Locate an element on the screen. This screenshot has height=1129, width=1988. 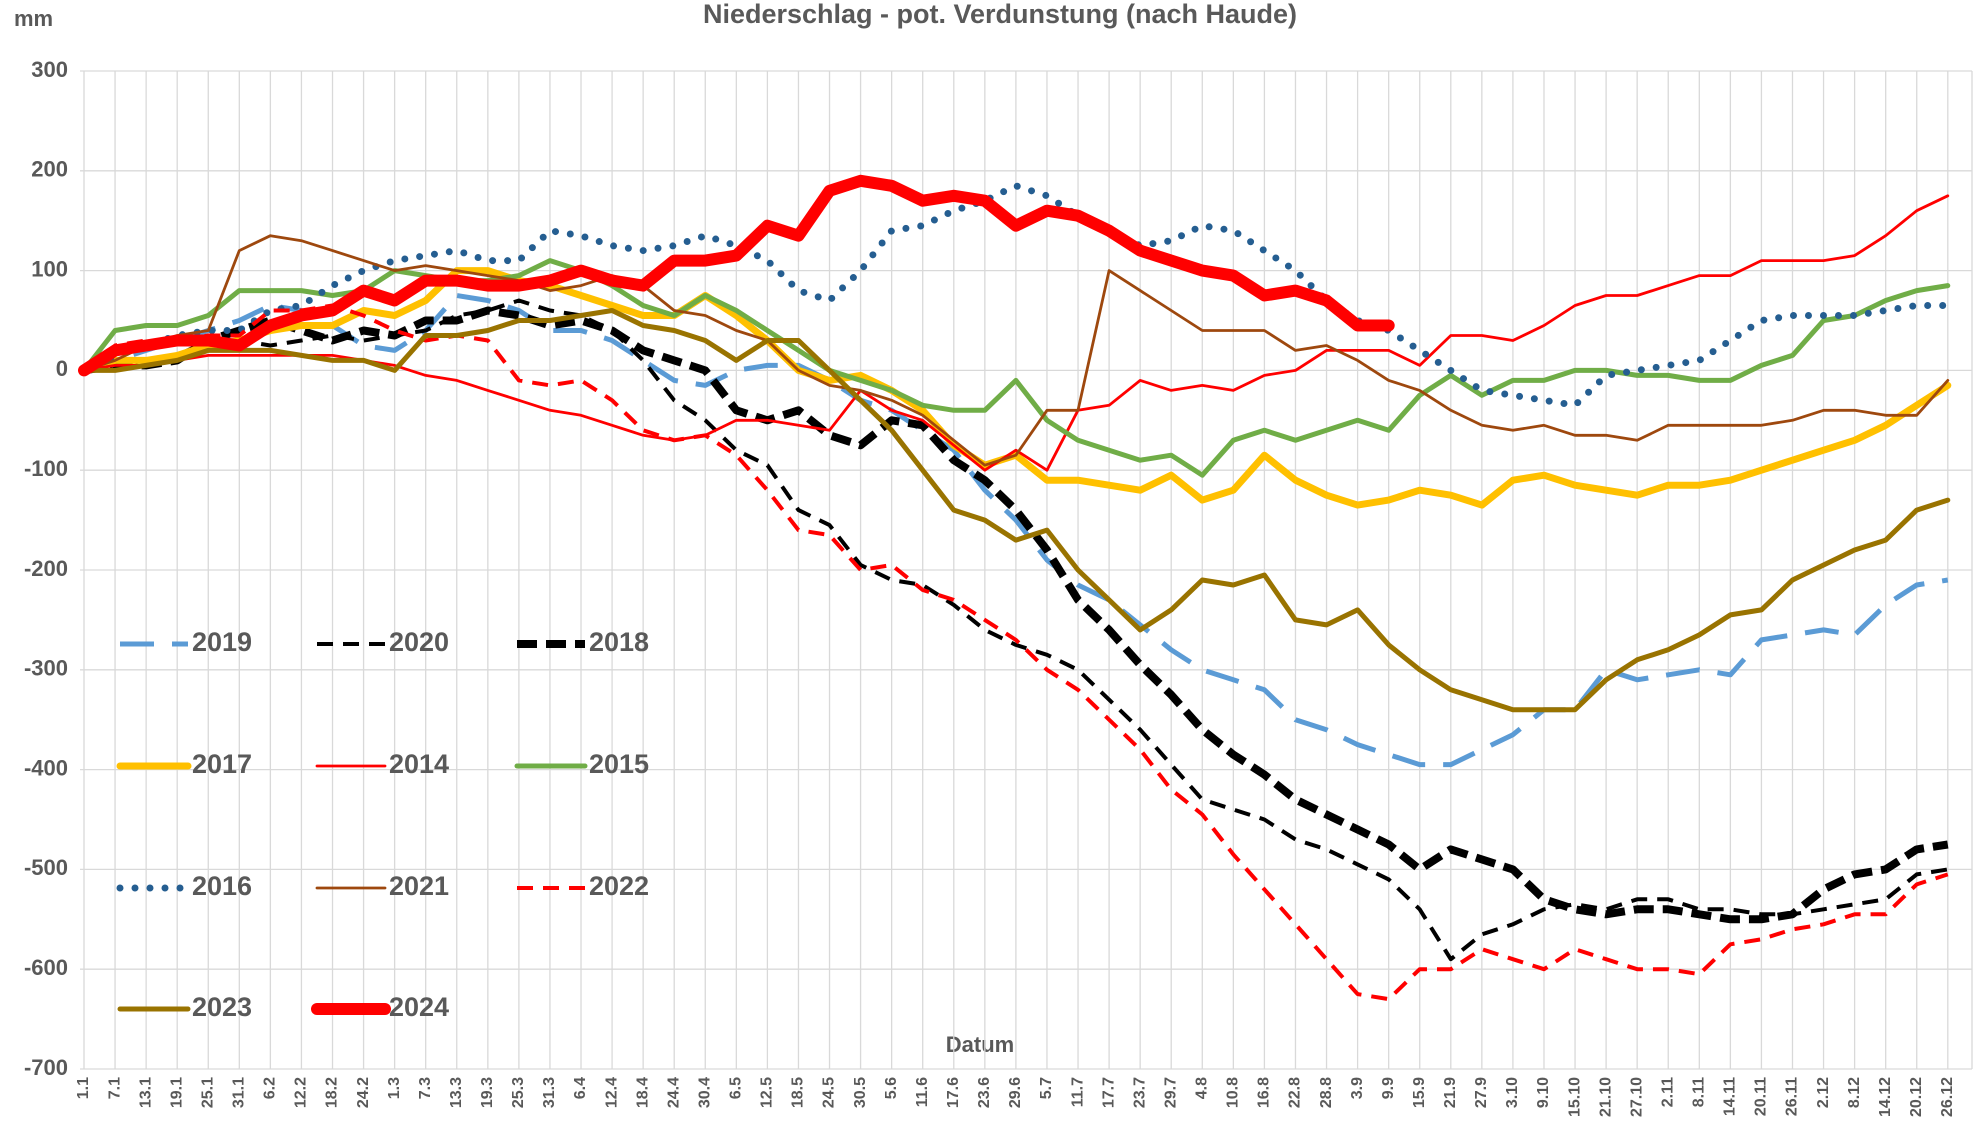
x-axis-label: Datum is located at coordinates (980, 1044).